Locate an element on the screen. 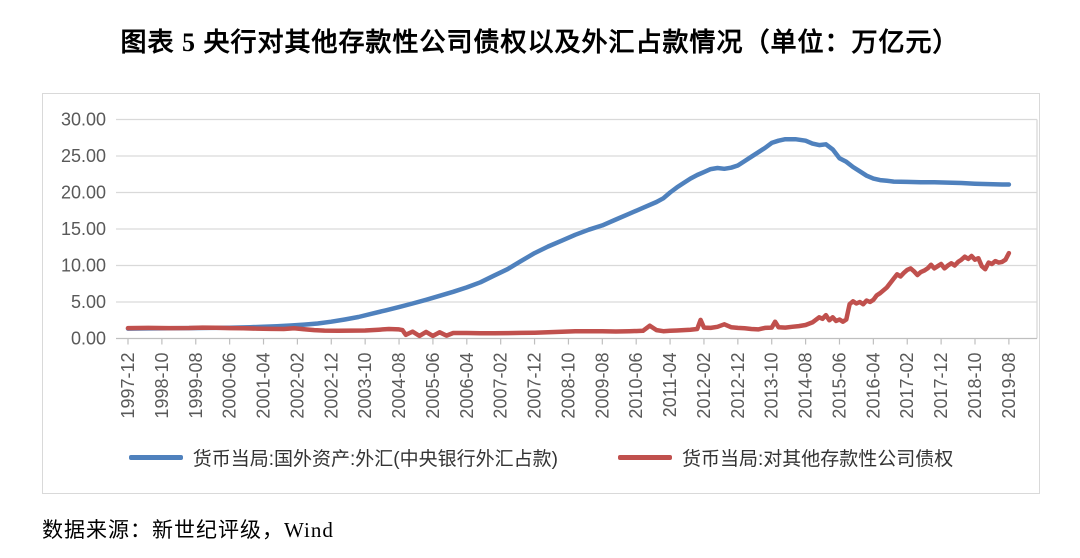 The width and height of the screenshot is (1080, 558). svg-text: 2006-04 is located at coordinates (467, 386).